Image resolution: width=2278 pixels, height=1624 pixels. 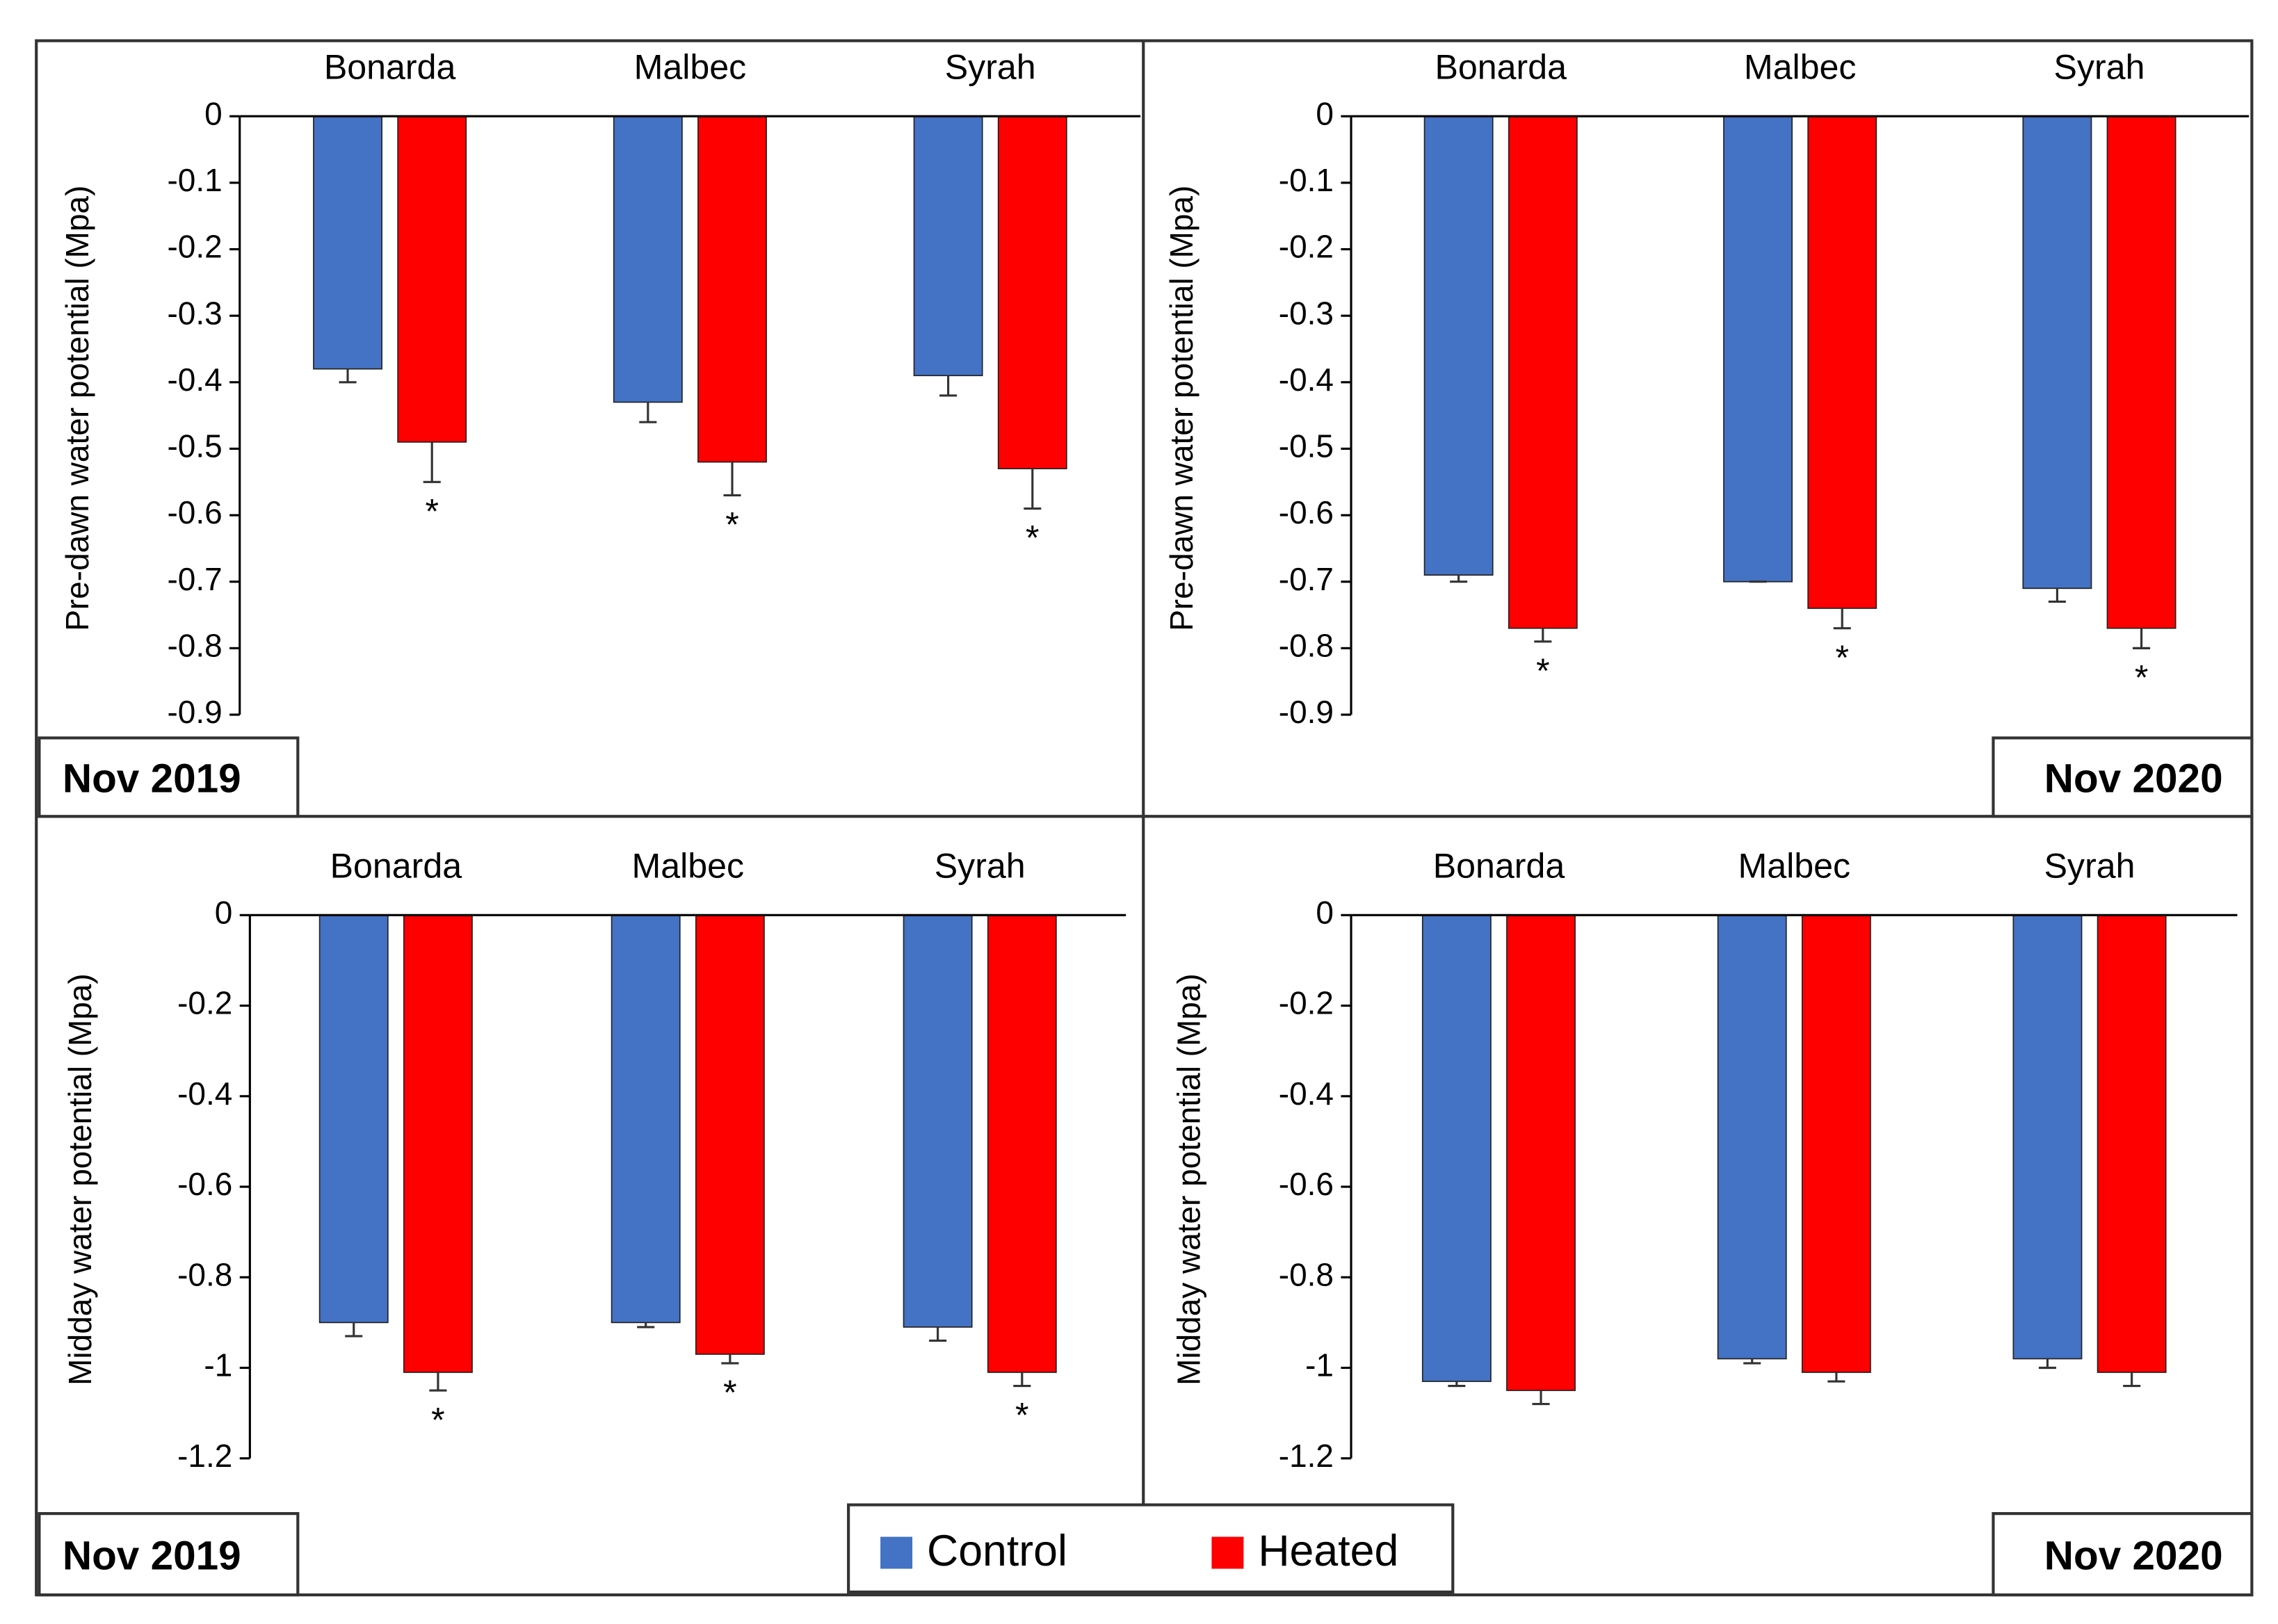 What do you see at coordinates (997, 1551) in the screenshot?
I see `legend-label: Control` at bounding box center [997, 1551].